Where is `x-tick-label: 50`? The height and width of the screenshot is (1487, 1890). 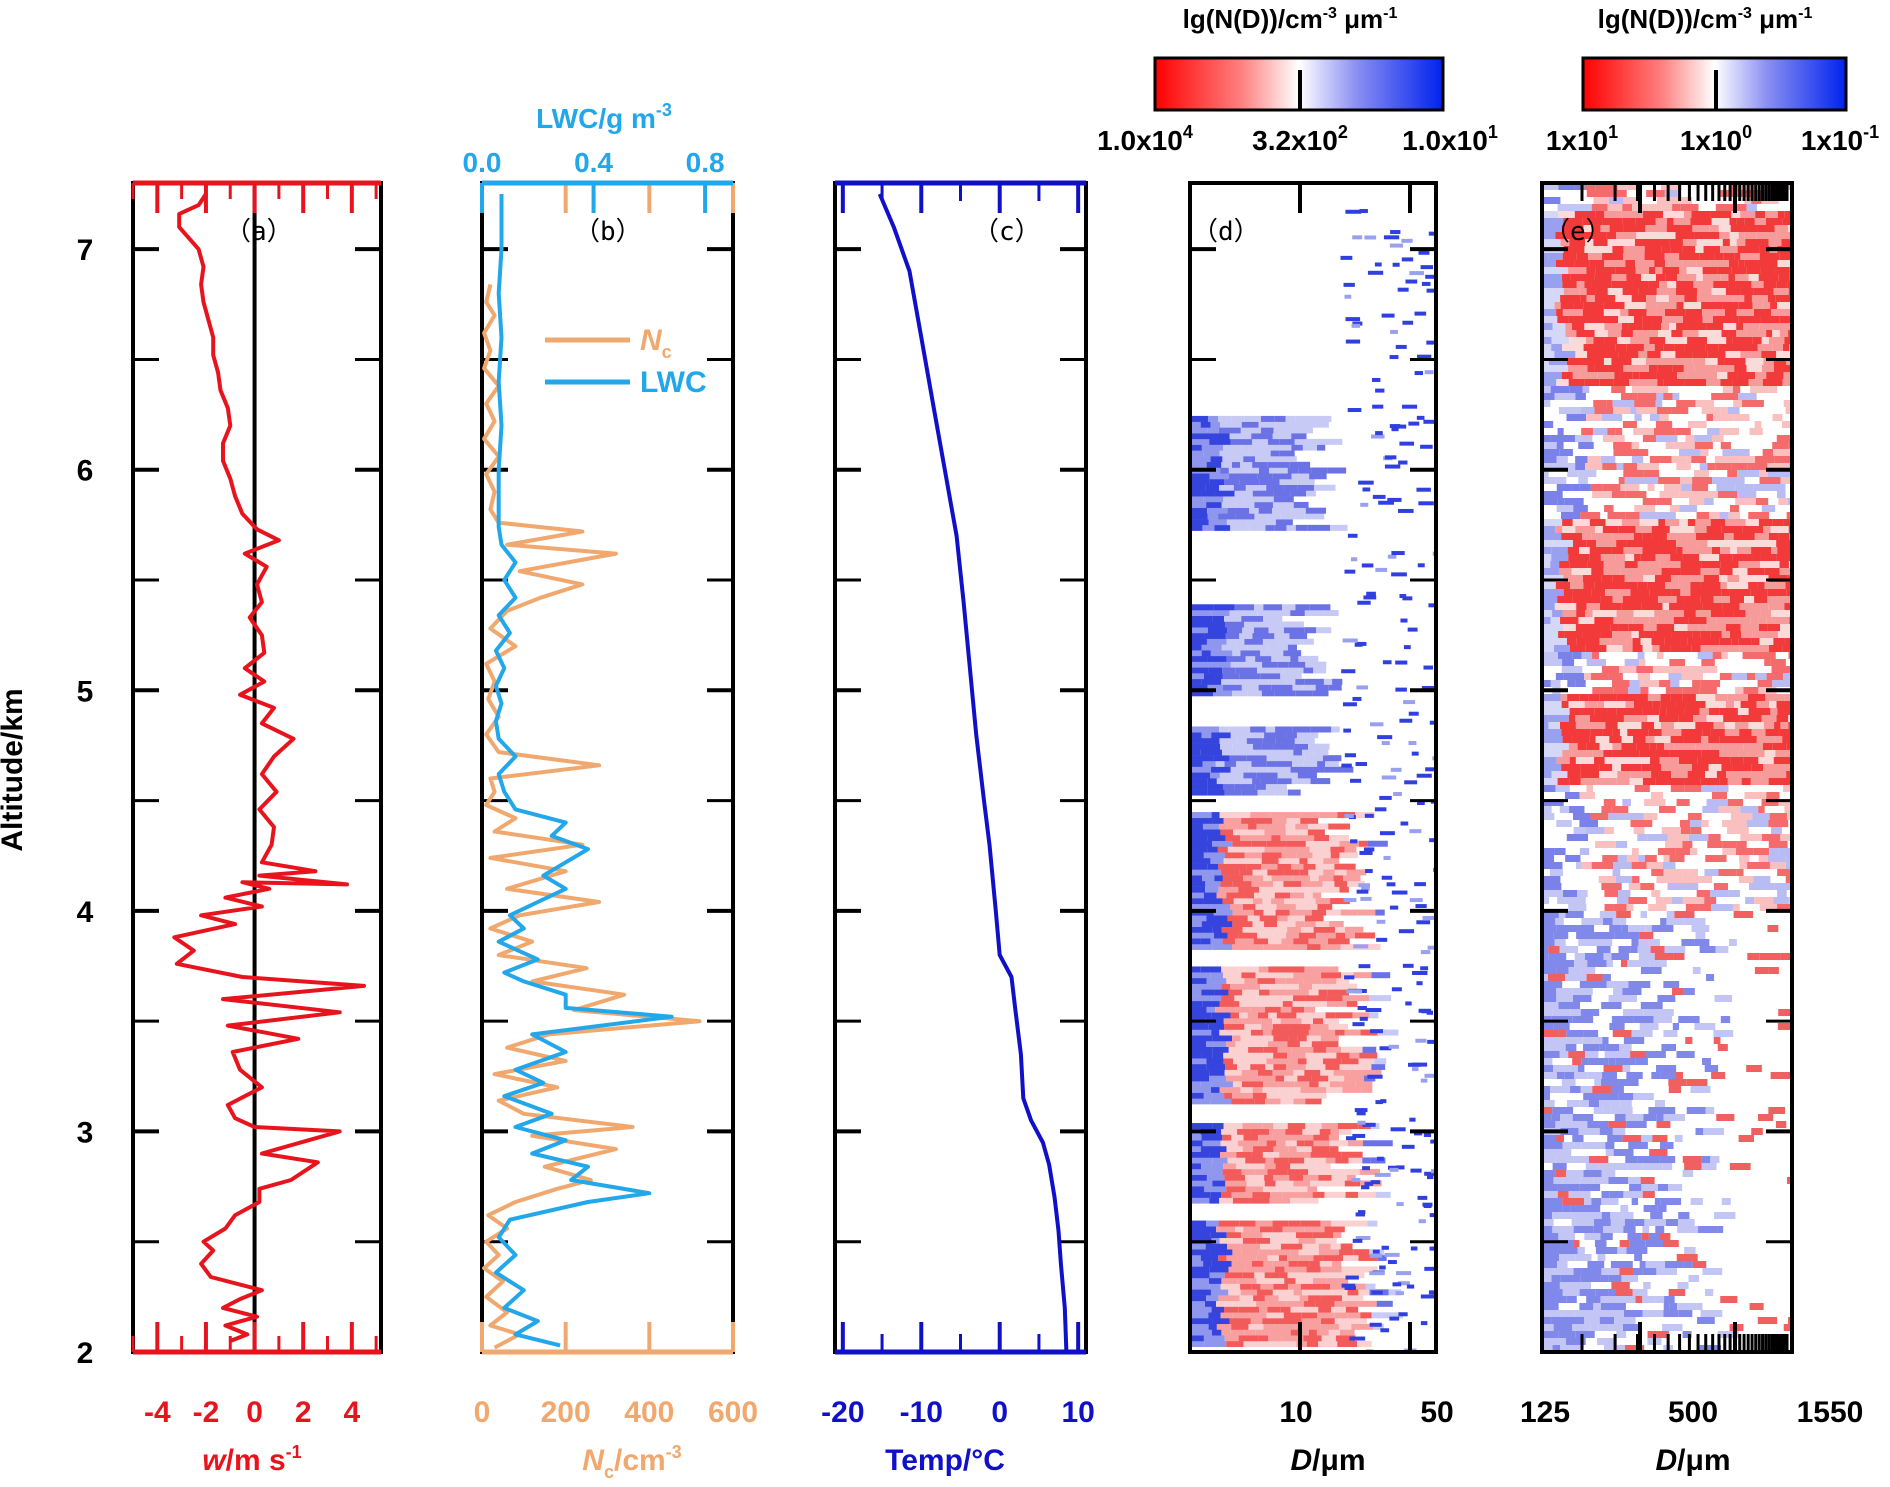
x-tick-label: 50 is located at coordinates (1436, 1412).